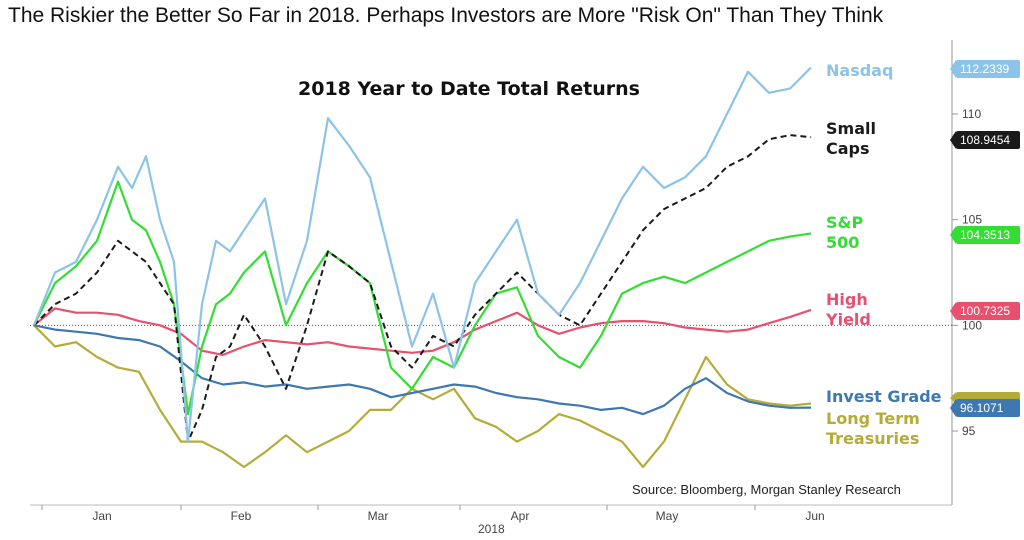  I want to click on x-axis-ticks: Jan Feb Mar Apr May Jun, so click(433, 514).